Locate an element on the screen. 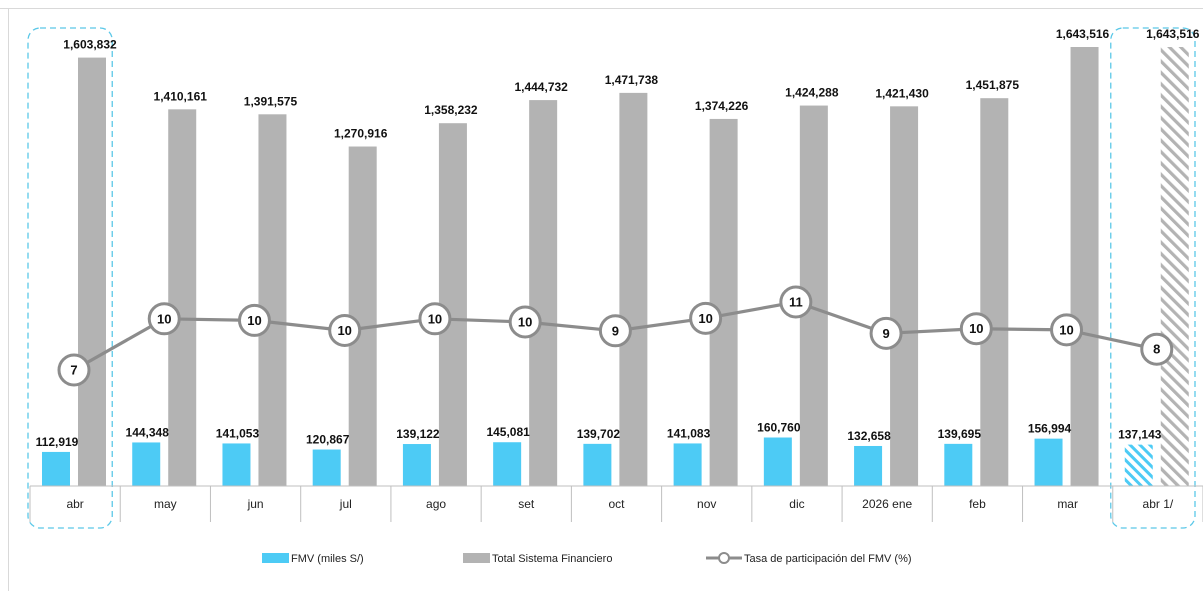  fmv-data-label-2: 141,053 is located at coordinates (238, 433).